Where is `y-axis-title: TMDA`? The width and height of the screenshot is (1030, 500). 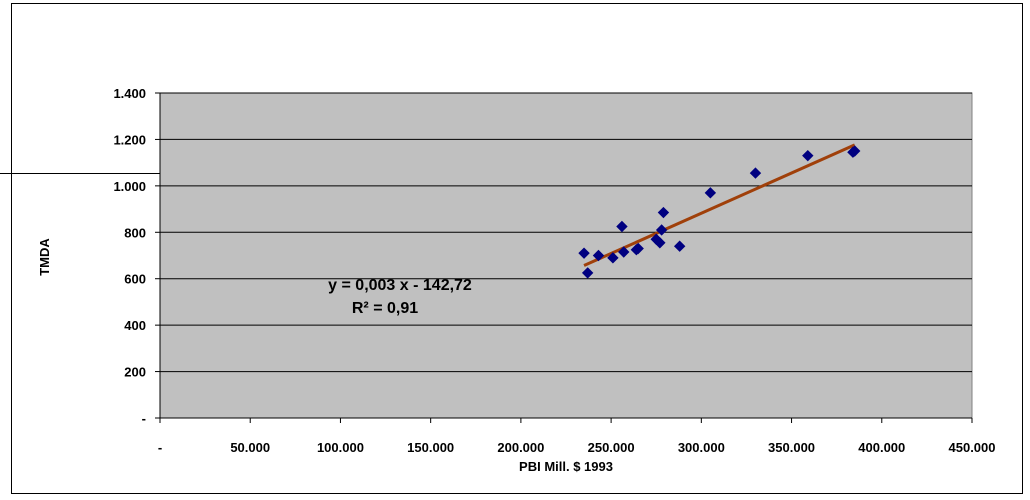 y-axis-title: TMDA is located at coordinates (44, 257).